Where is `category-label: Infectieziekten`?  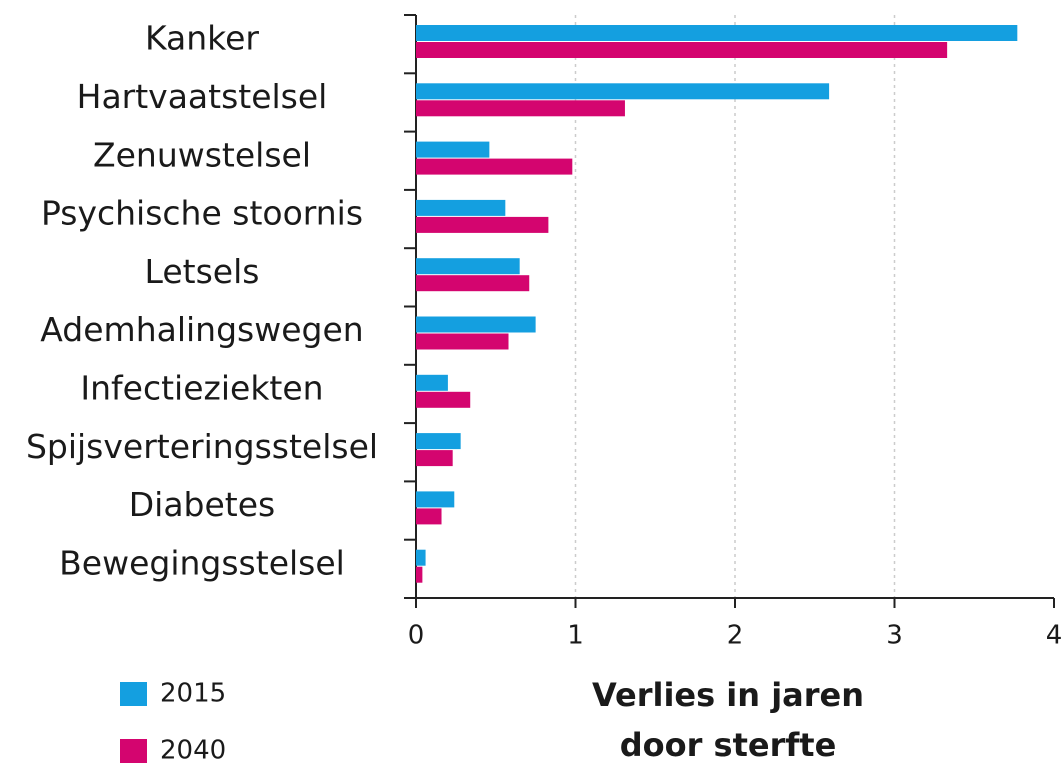 category-label: Infectieziekten is located at coordinates (201, 387).